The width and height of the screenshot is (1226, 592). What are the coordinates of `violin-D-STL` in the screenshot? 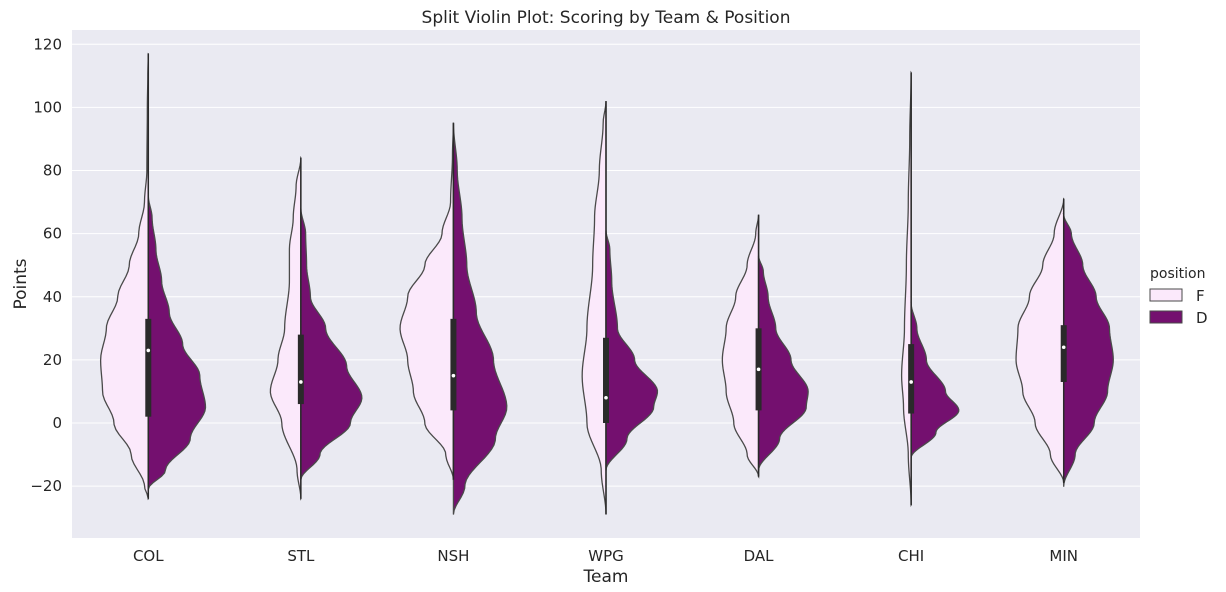 It's located at (331, 344).